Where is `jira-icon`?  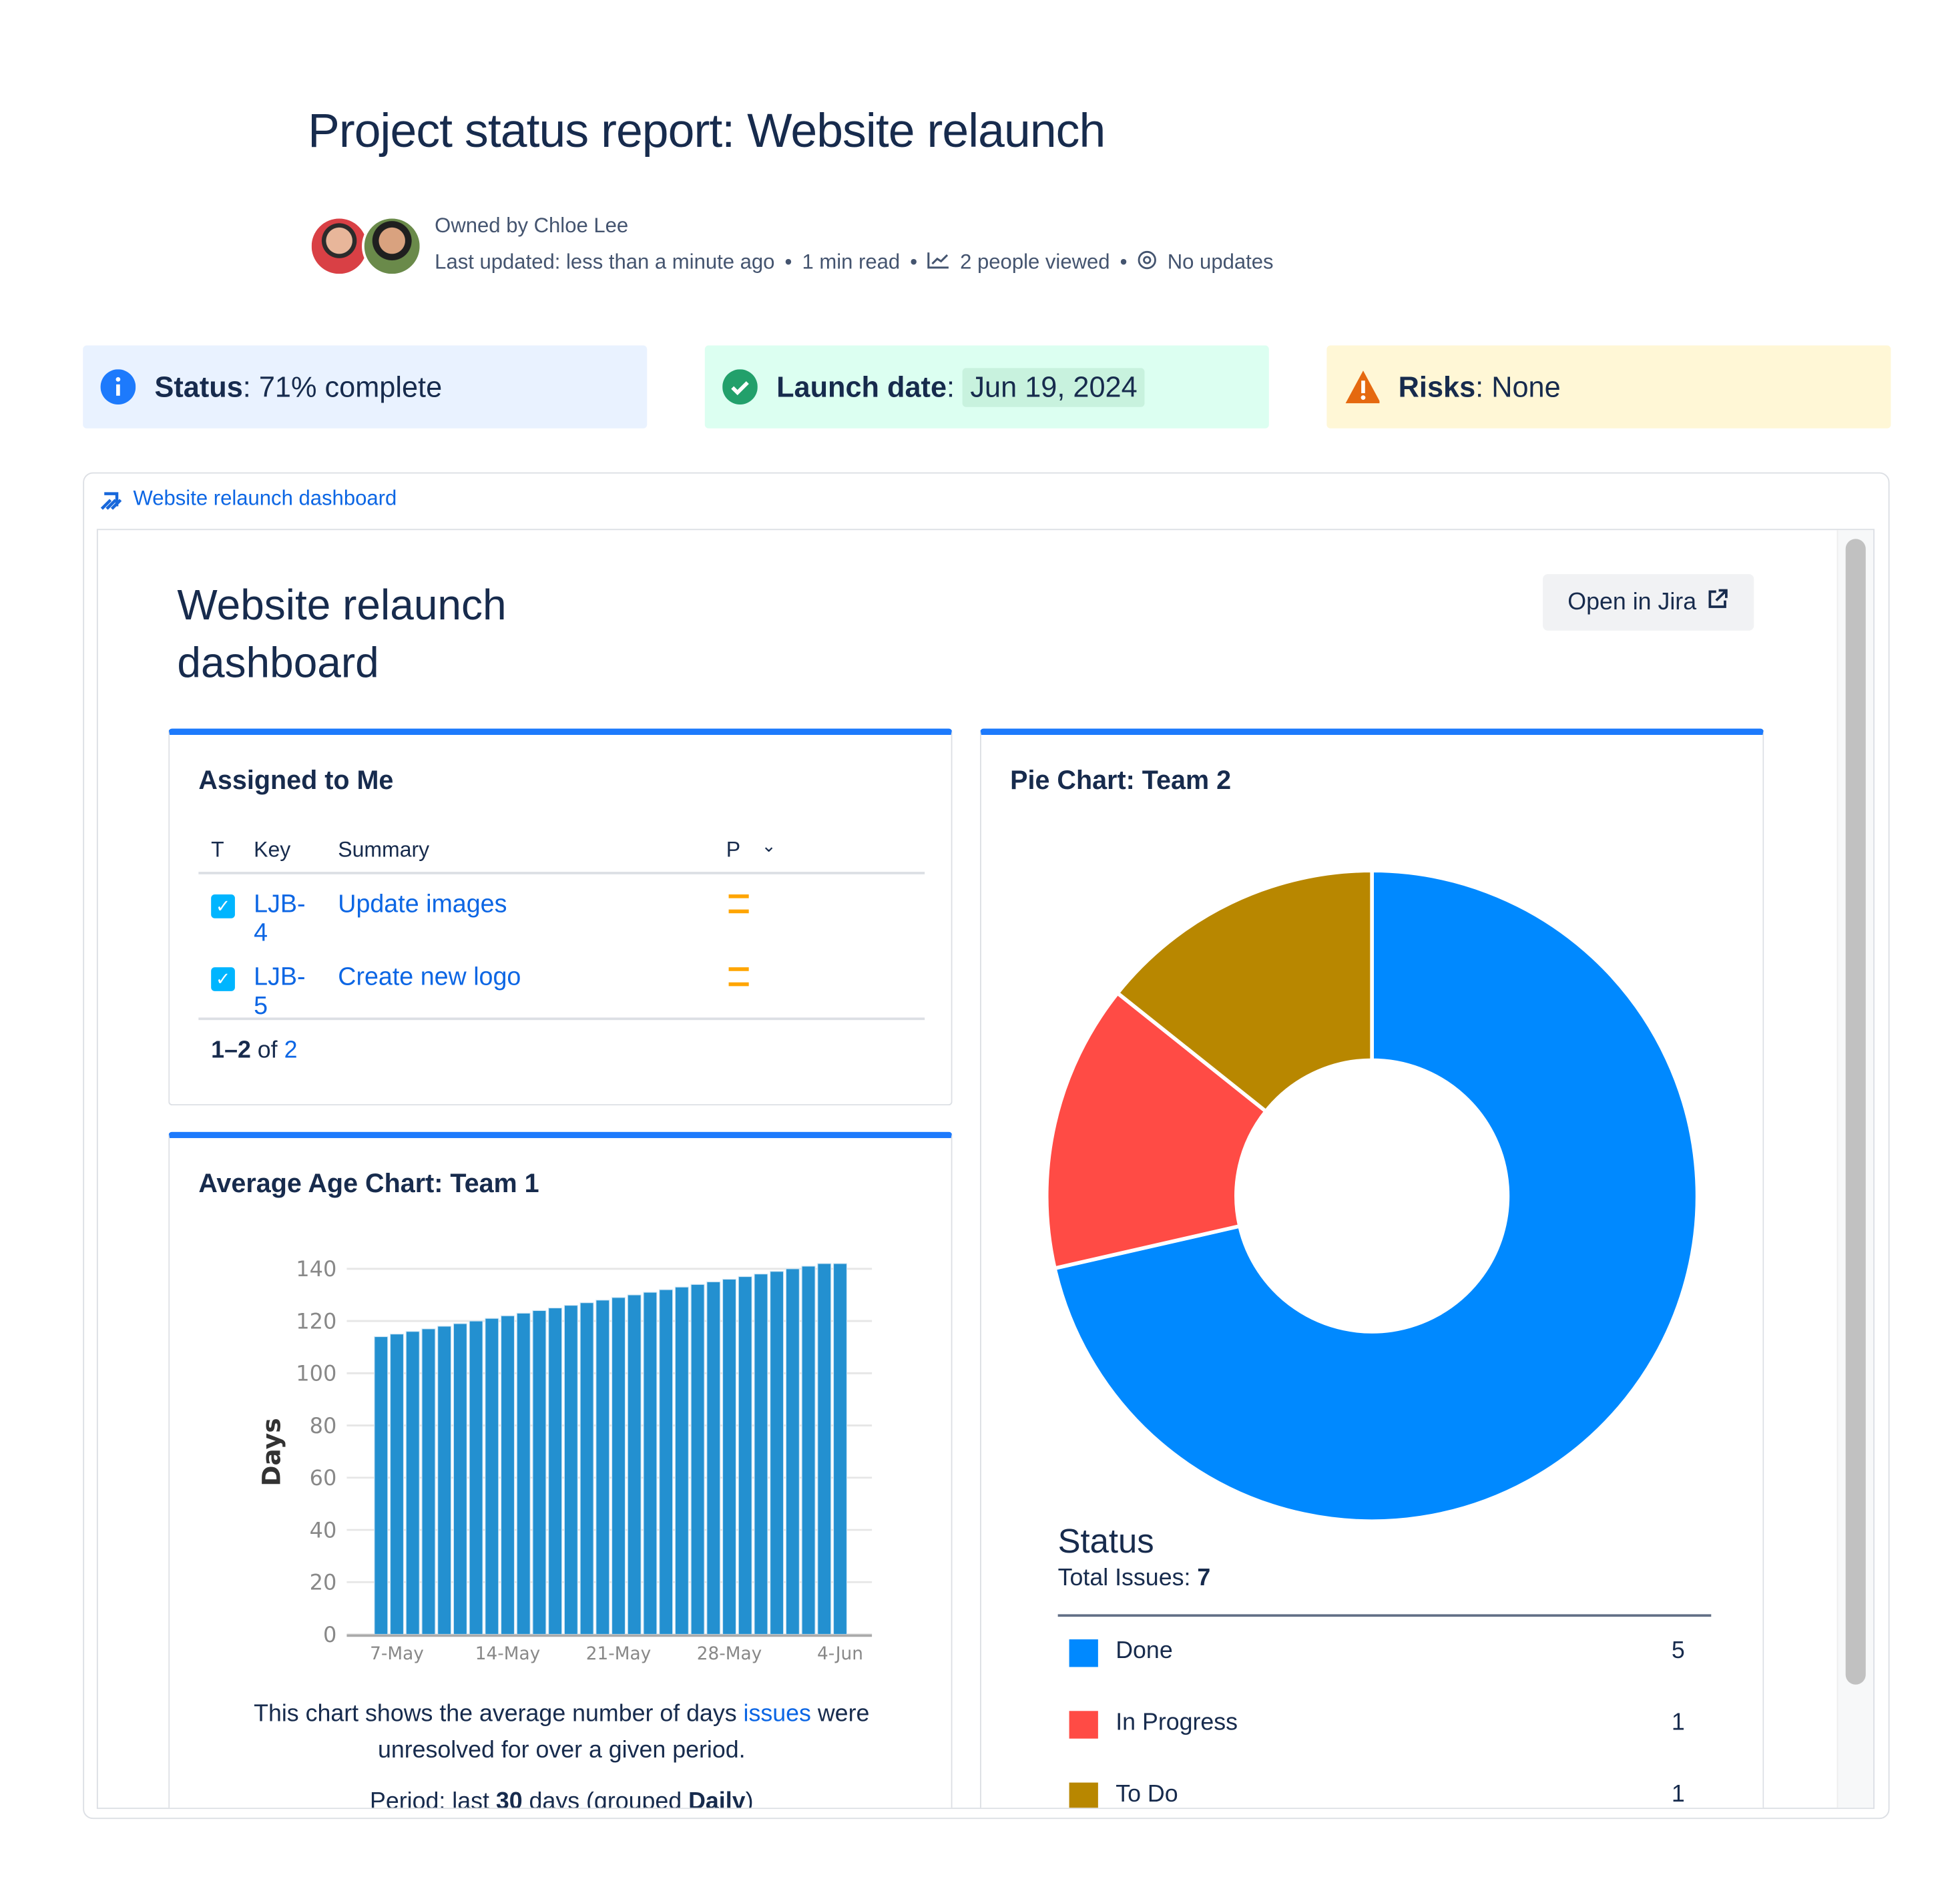 jira-icon is located at coordinates (110, 503).